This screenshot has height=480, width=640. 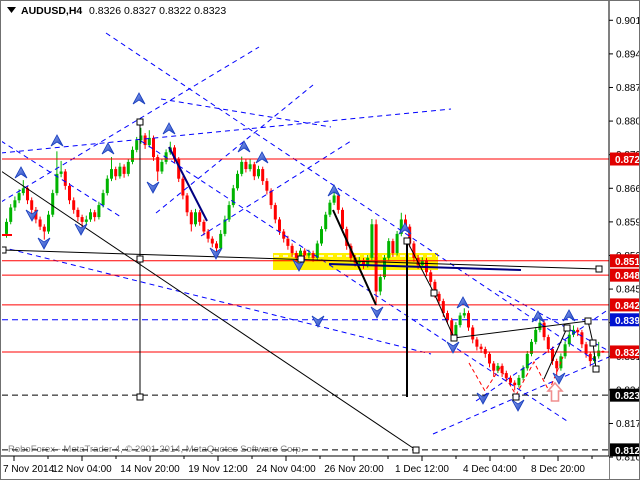 What do you see at coordinates (627, 276) in the screenshot?
I see `svg-text: 0.8484` at bounding box center [627, 276].